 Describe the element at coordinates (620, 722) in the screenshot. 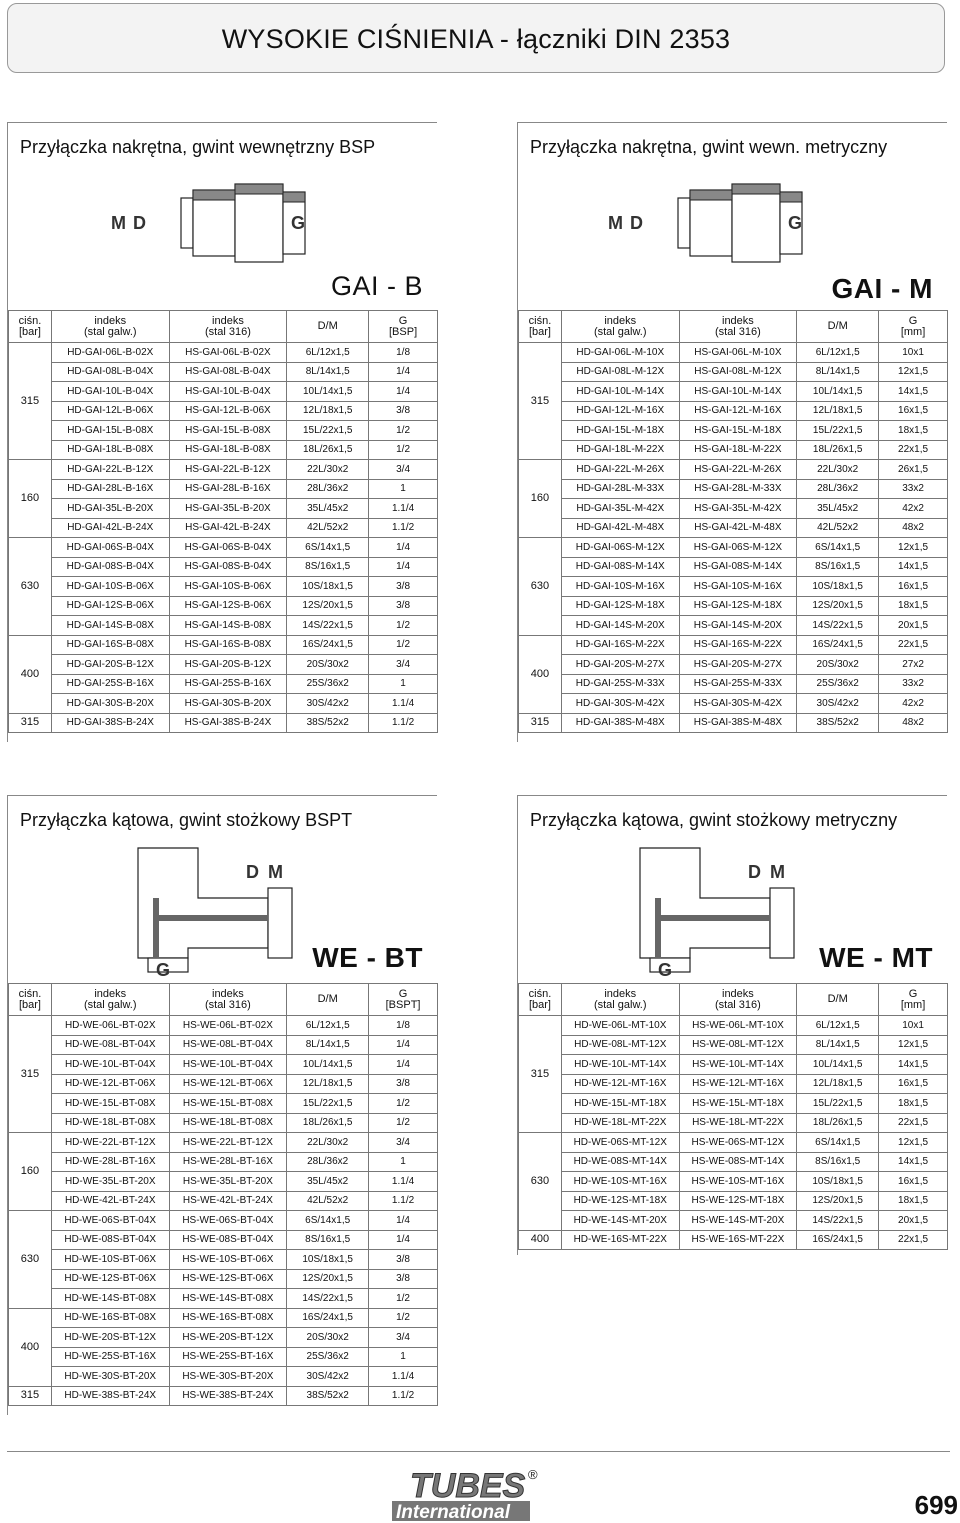

I see `table-cell: HD-GAI-38S-M-48X` at that location.